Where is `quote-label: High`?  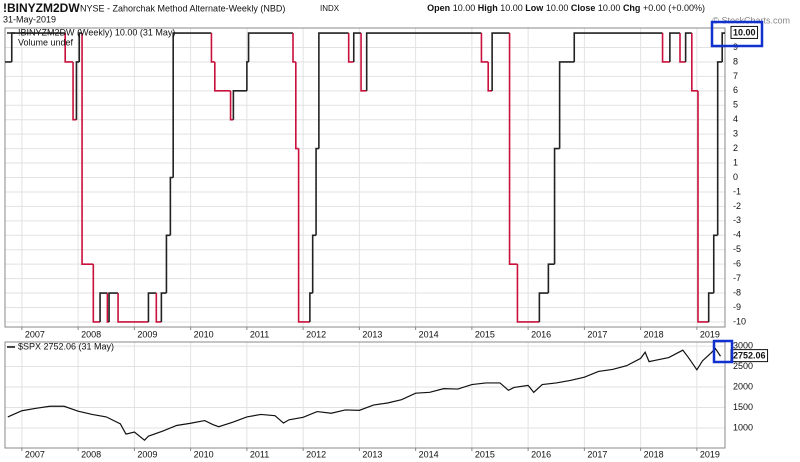 quote-label: High is located at coordinates (488, 8).